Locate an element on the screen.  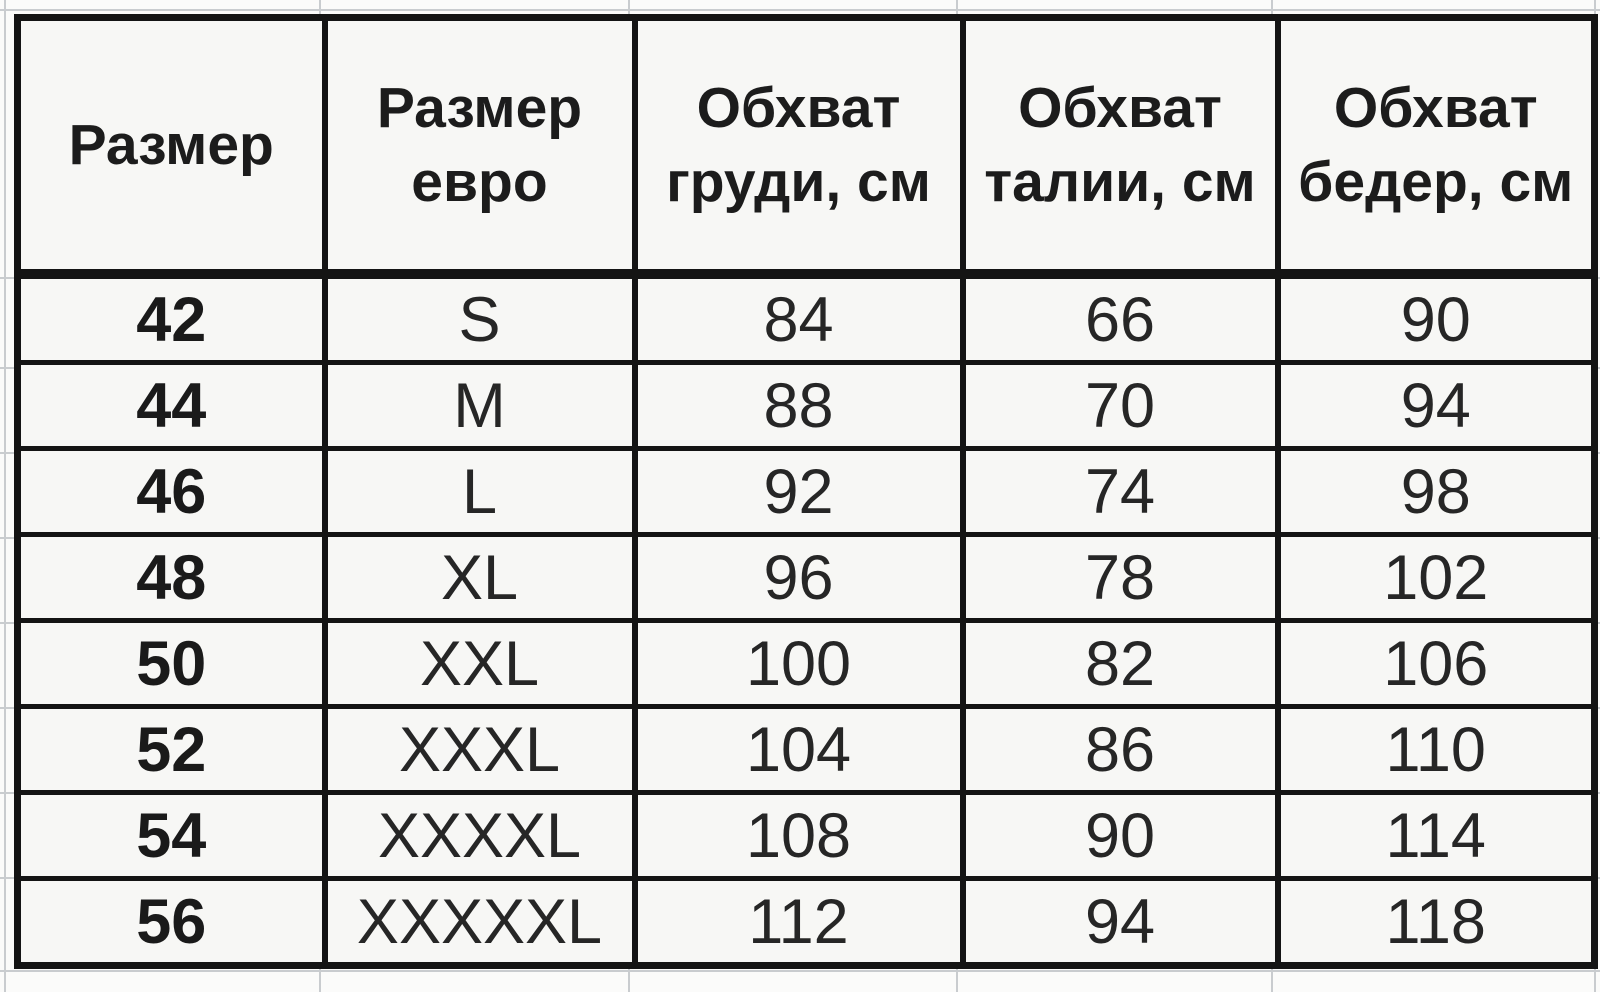
table-row: 46 L 92 74 98 is located at coordinates (806, 491).